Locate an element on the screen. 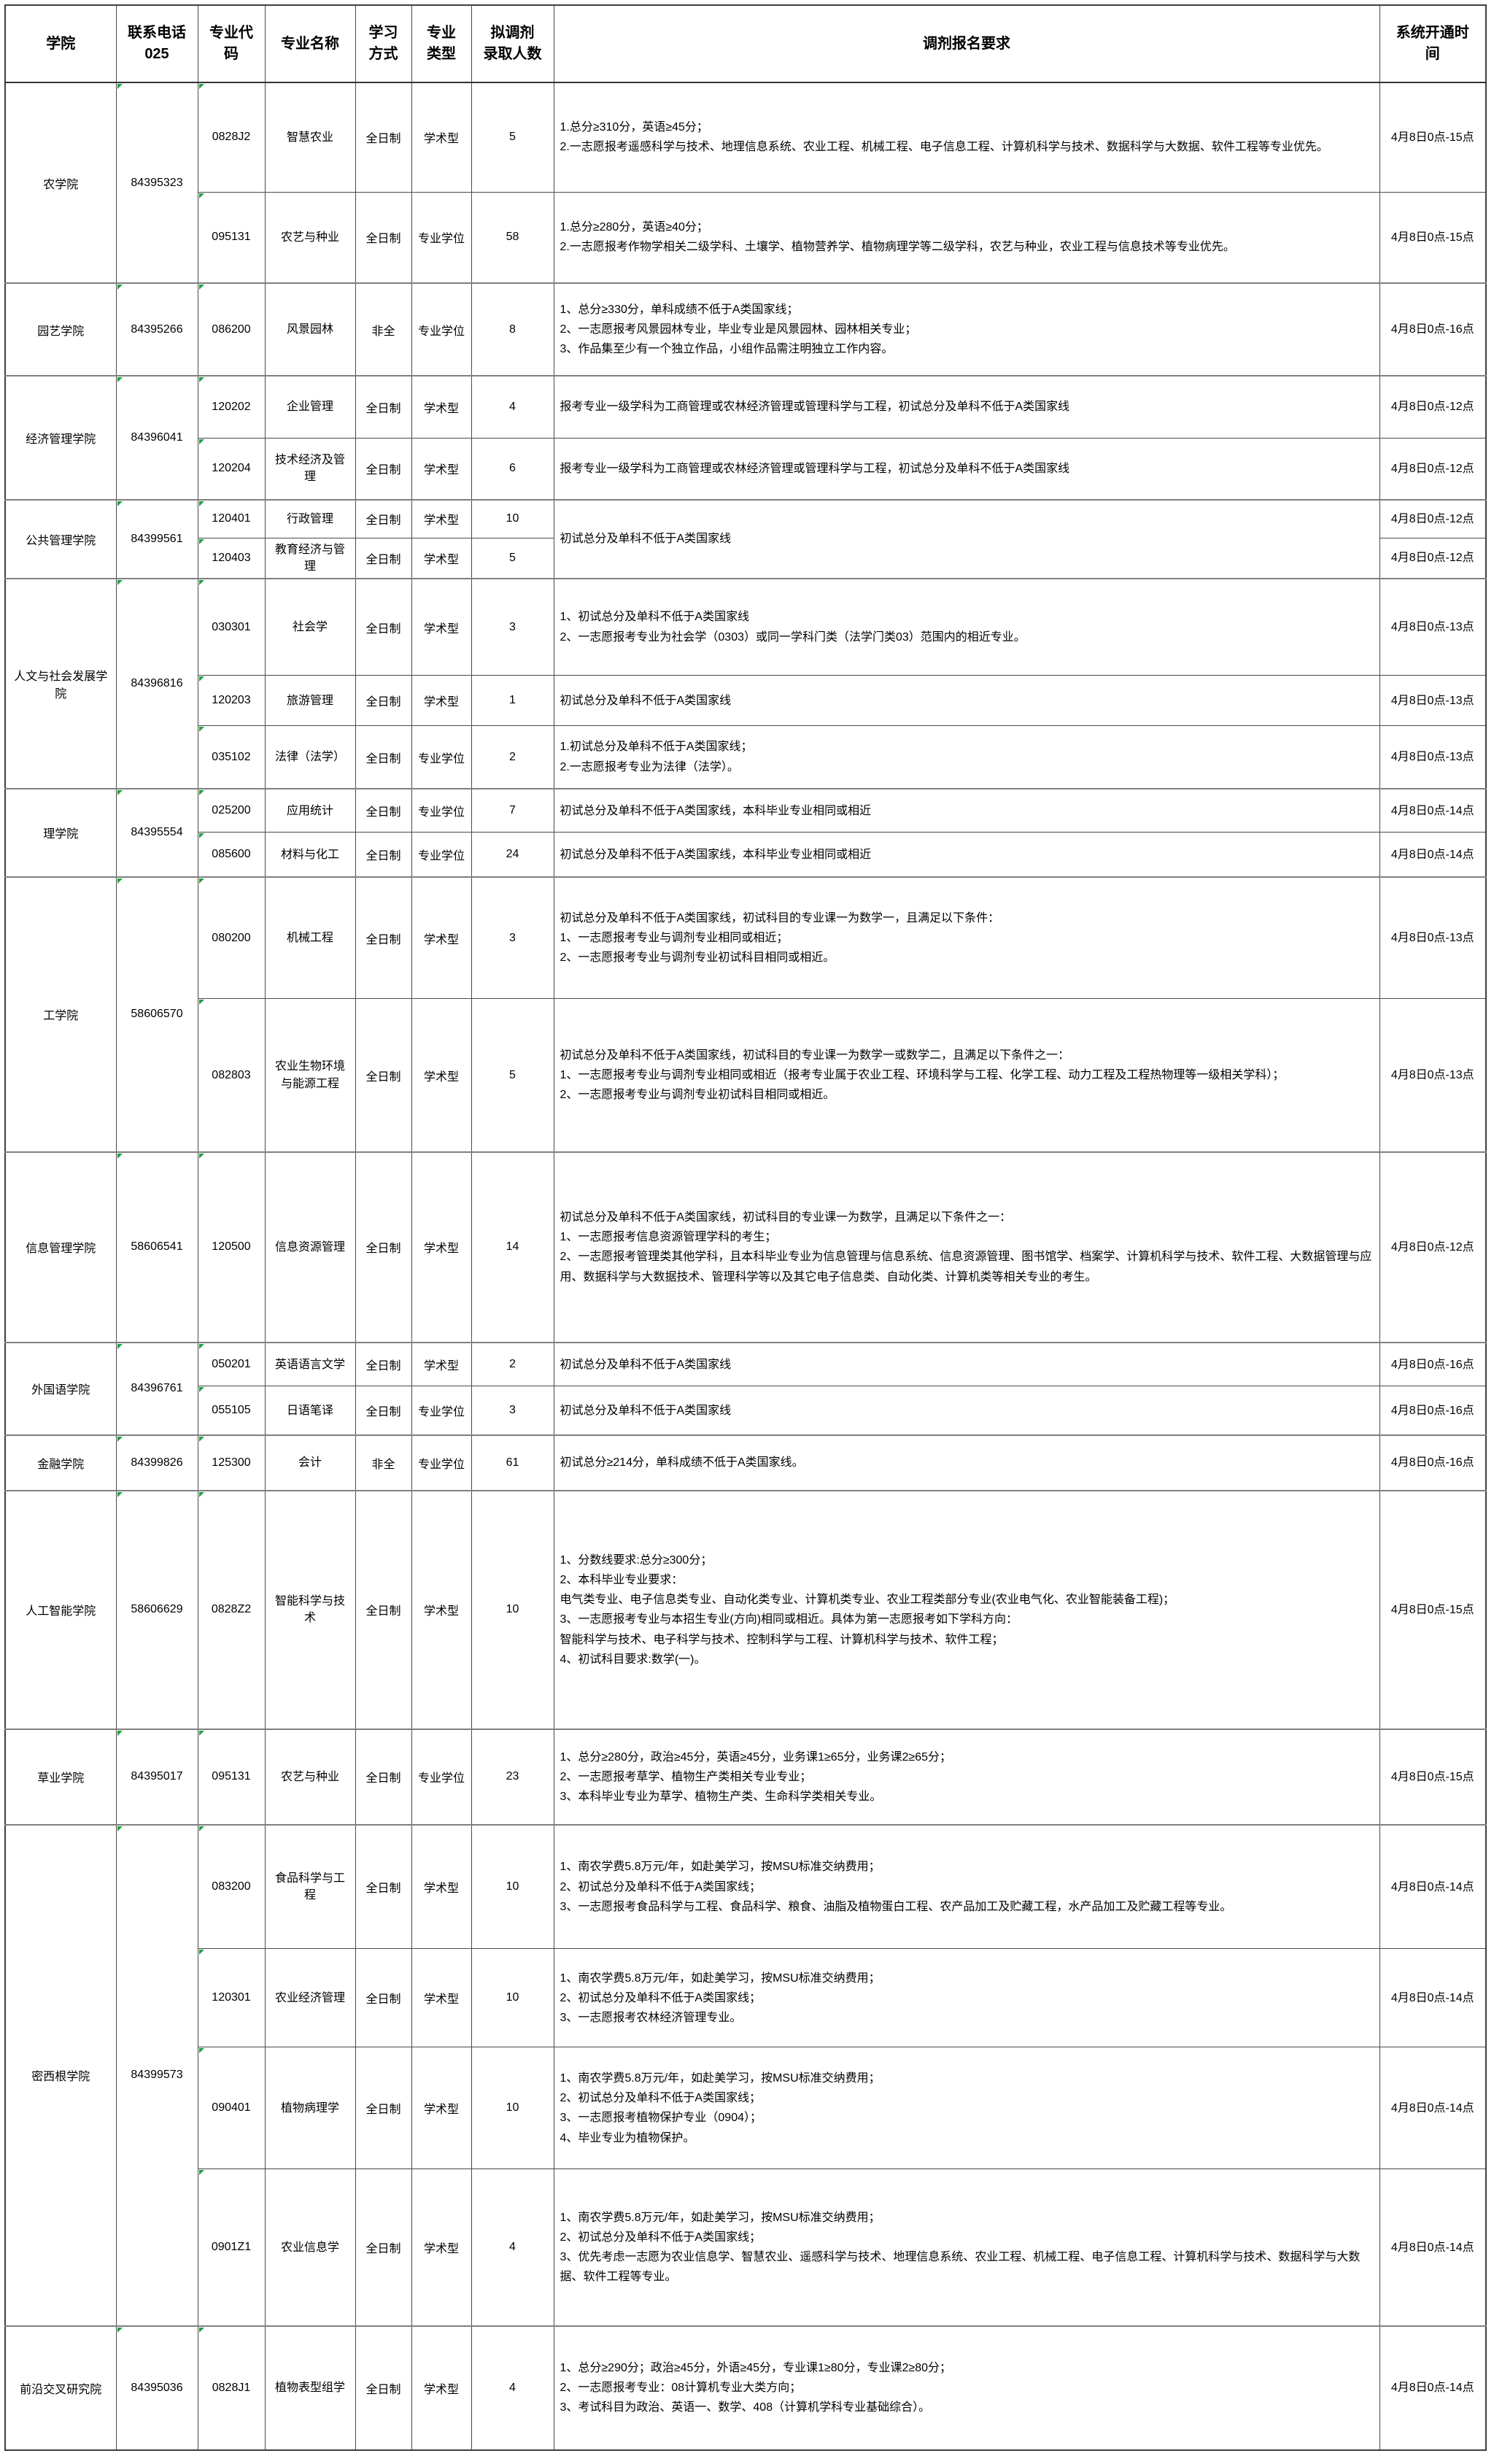 The width and height of the screenshot is (1494, 2464). quota-cell: 58 is located at coordinates (512, 237).